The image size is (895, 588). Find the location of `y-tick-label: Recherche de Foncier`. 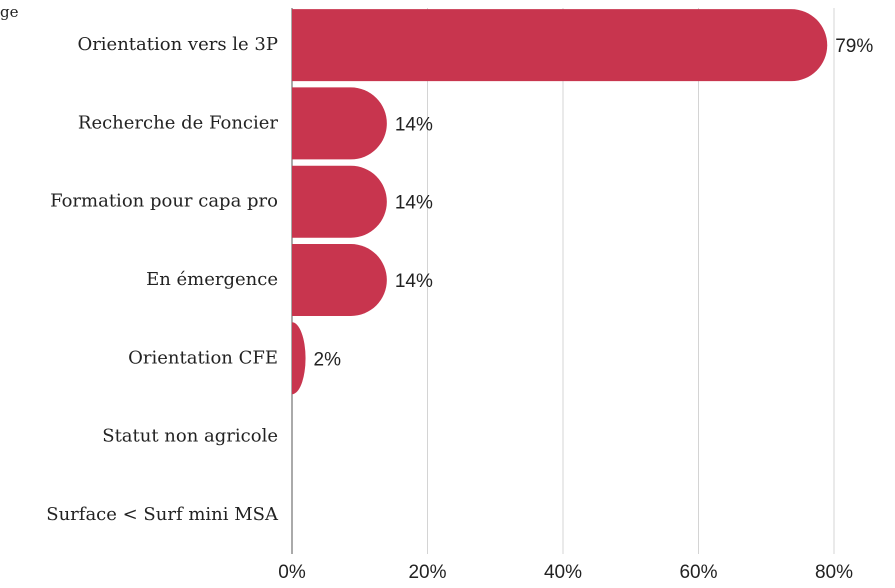

y-tick-label: Recherche de Foncier is located at coordinates (178, 122).